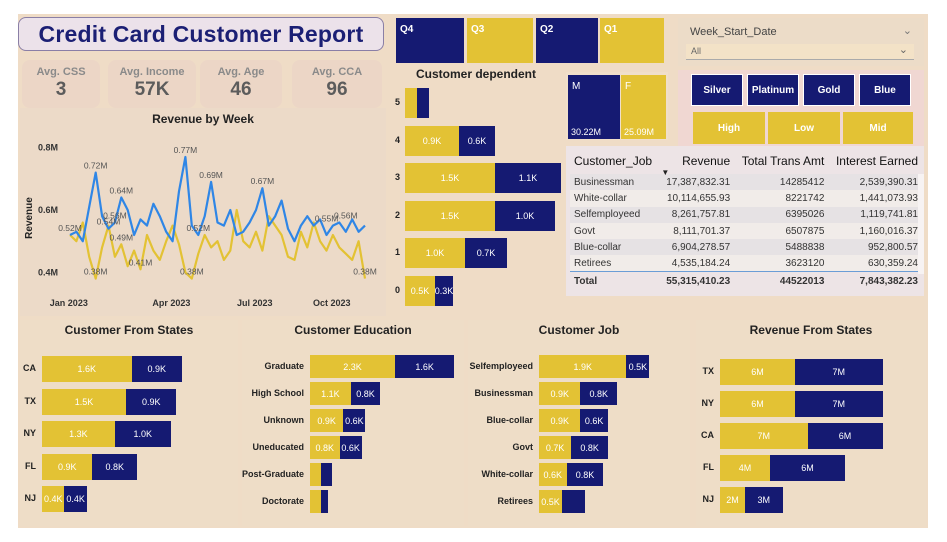 The width and height of the screenshot is (947, 542). What do you see at coordinates (555, 447) in the screenshot?
I see `bar-segment-gold: 0.7K` at bounding box center [555, 447].